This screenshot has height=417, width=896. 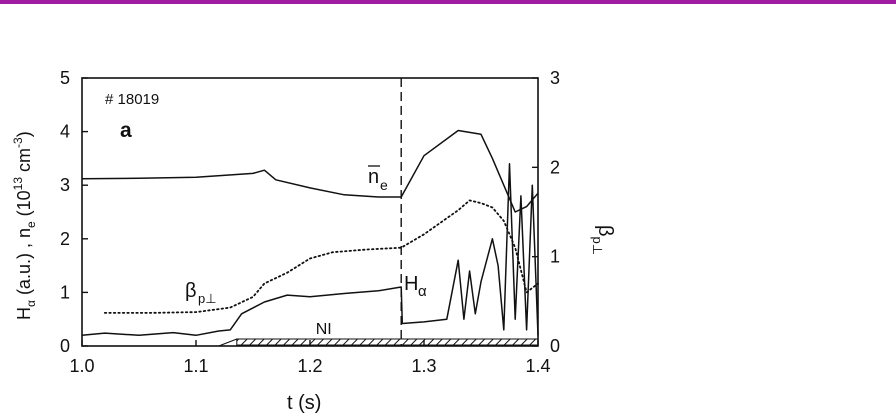 I want to click on left-tick-label: 2, so click(x=65, y=239).